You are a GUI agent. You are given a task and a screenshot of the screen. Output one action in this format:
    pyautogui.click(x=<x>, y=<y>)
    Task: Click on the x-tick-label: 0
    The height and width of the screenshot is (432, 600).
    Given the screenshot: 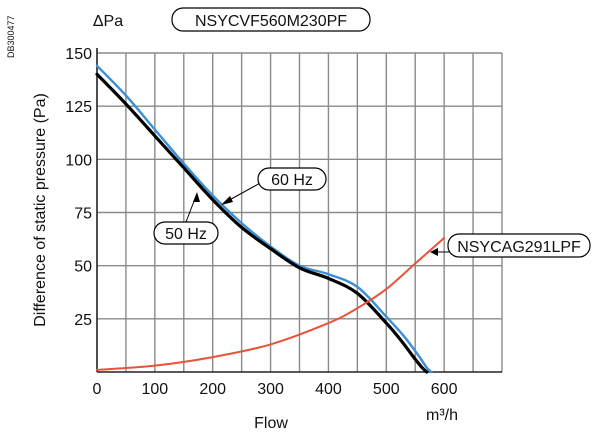 What is the action you would take?
    pyautogui.click(x=97, y=389)
    